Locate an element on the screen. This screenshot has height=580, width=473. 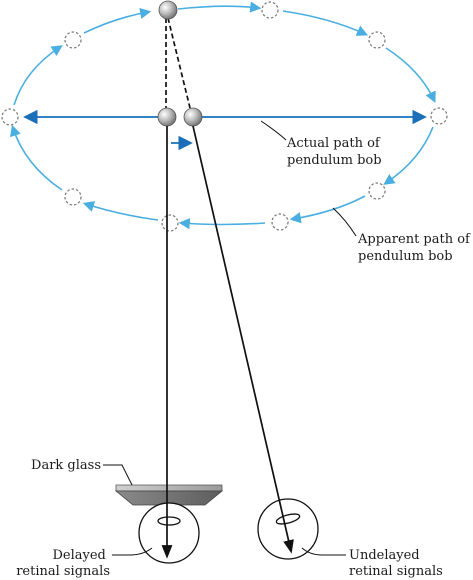
dark-glass-top is located at coordinates (169, 488).